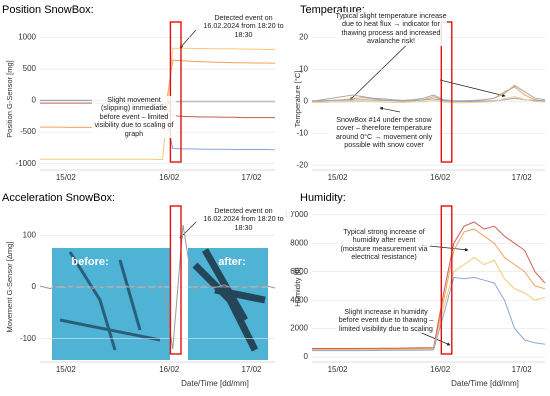 Image resolution: width=550 pixels, height=396 pixels. I want to click on panel-title: Position SnowBox:, so click(48, 10).